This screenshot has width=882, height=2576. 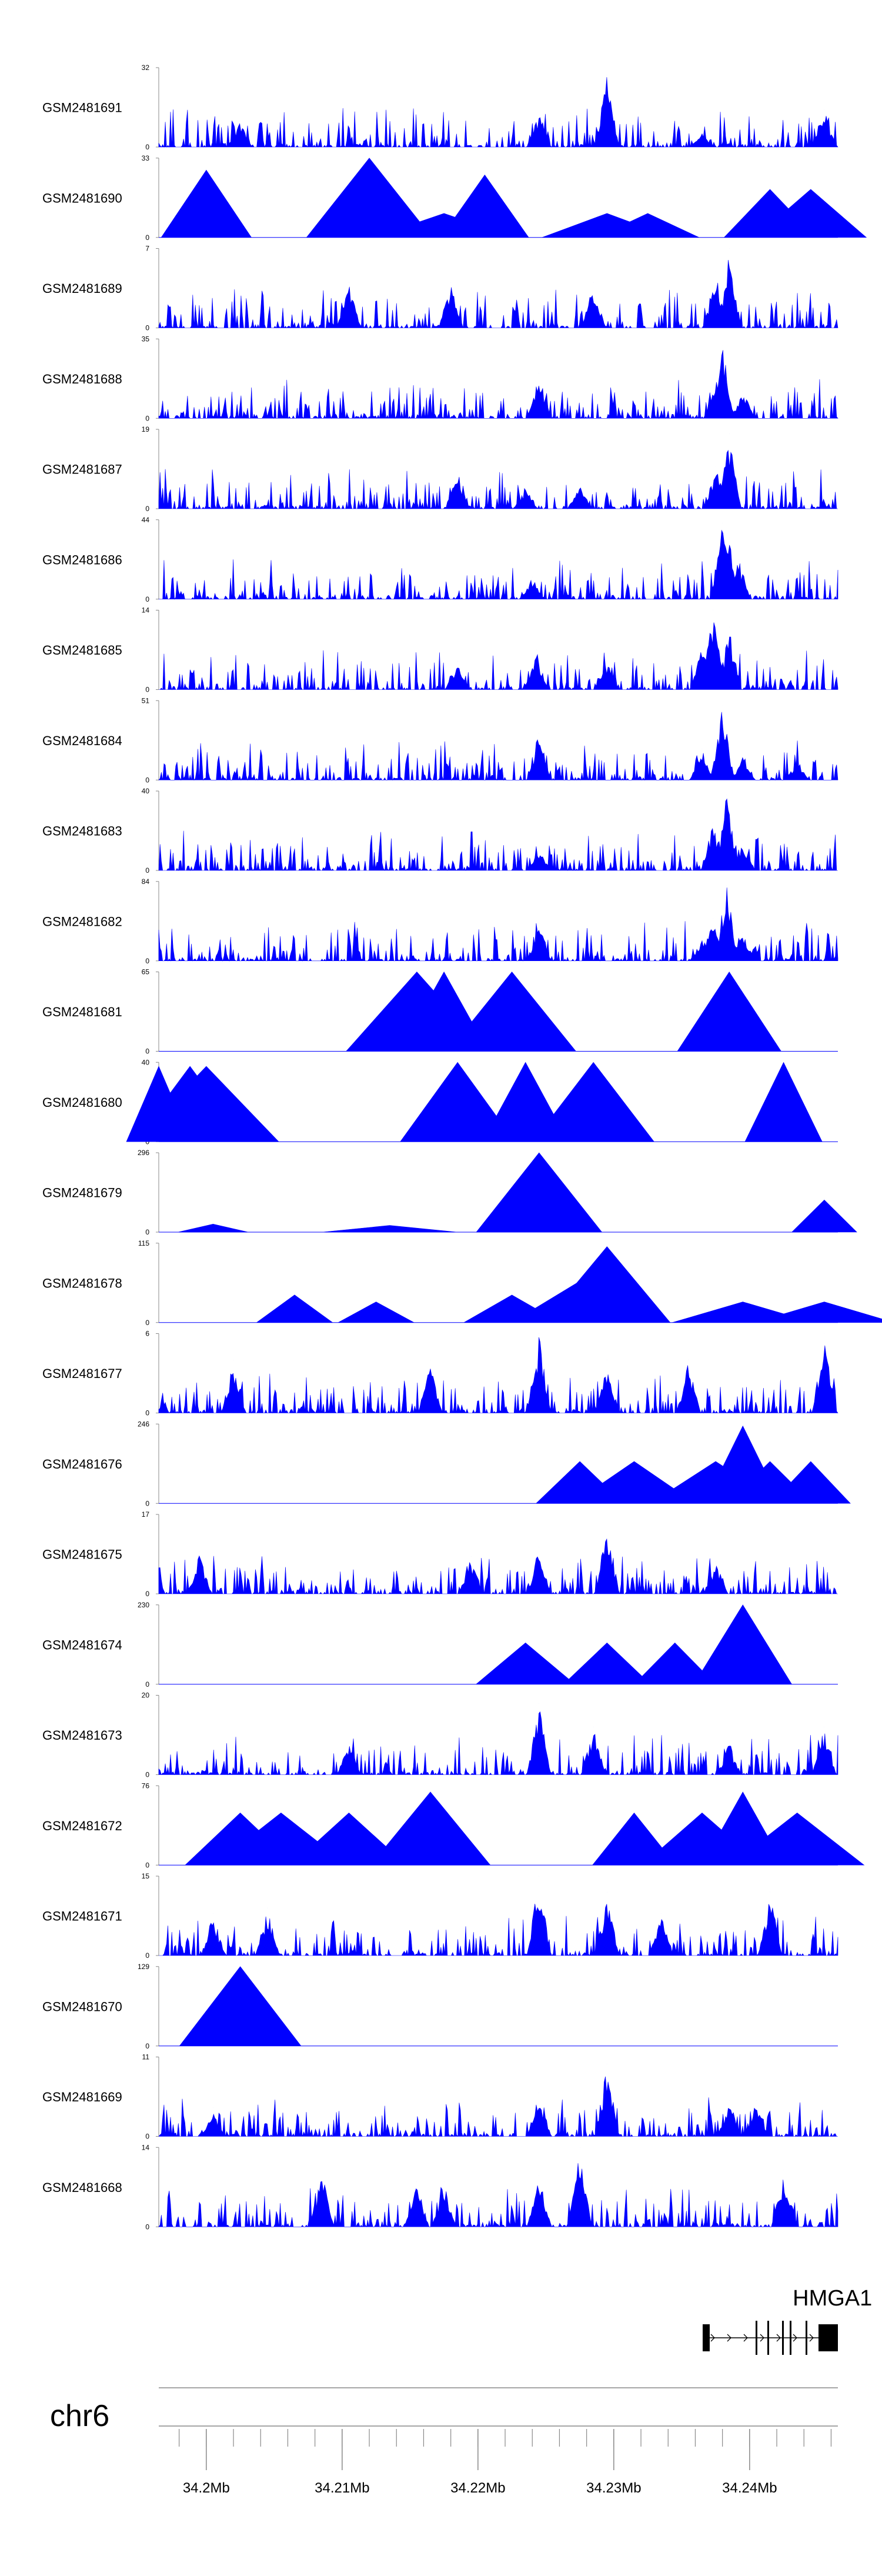 What do you see at coordinates (146, 881) in the screenshot?
I see `track-ymax-label: 84` at bounding box center [146, 881].